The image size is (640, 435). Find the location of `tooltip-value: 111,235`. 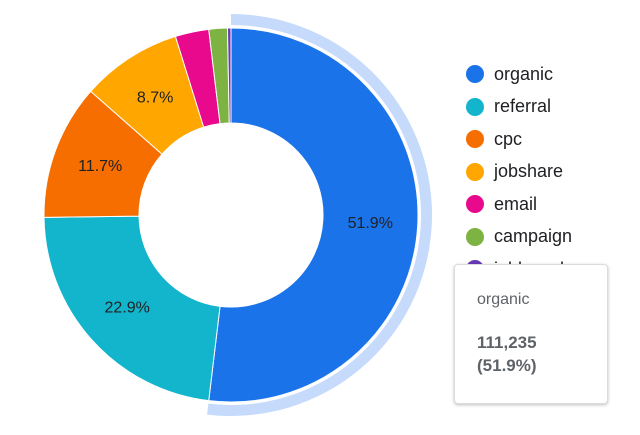

tooltip-value: 111,235 is located at coordinates (507, 342).